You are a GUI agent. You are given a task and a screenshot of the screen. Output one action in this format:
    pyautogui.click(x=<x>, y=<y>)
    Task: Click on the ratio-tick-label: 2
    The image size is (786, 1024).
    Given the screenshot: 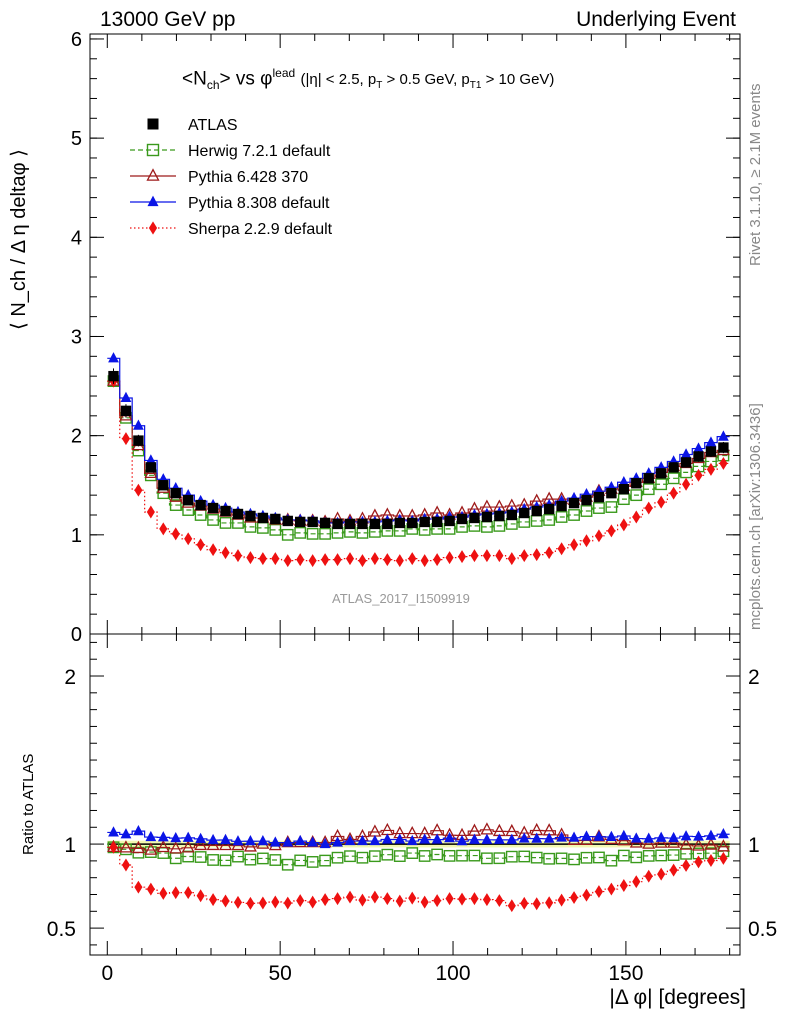 What is the action you would take?
    pyautogui.click(x=70, y=677)
    